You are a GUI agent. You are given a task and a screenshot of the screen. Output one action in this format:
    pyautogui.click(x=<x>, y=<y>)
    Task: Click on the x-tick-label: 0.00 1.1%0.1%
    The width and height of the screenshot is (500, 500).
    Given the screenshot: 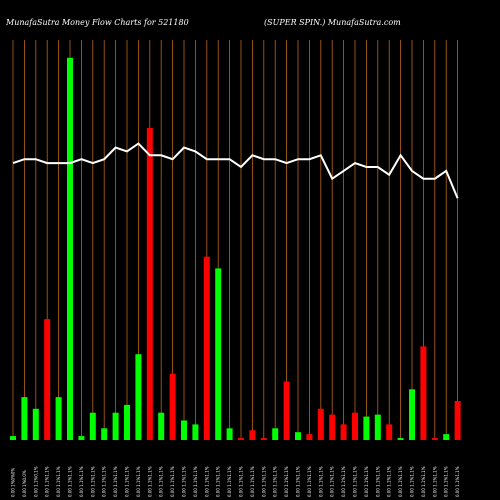 What is the action you would take?
    pyautogui.click(x=35, y=481)
    